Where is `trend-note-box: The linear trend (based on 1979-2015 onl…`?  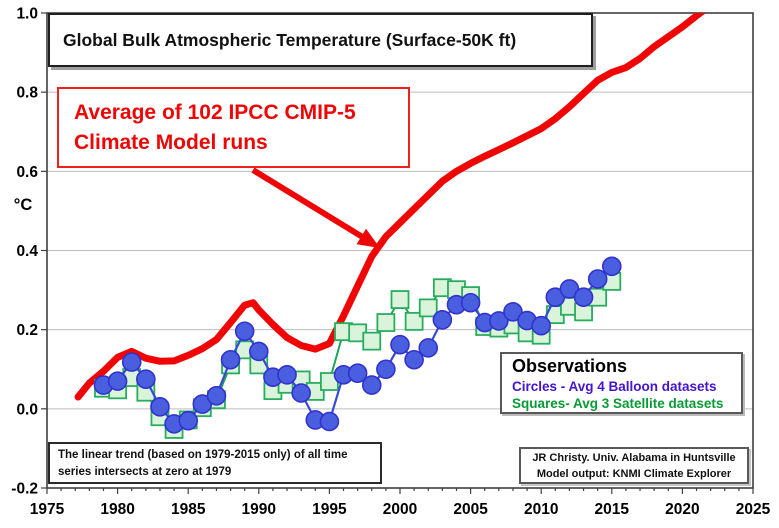 trend-note-box: The linear trend (based on 1979-2015 onl… is located at coordinates (215, 463).